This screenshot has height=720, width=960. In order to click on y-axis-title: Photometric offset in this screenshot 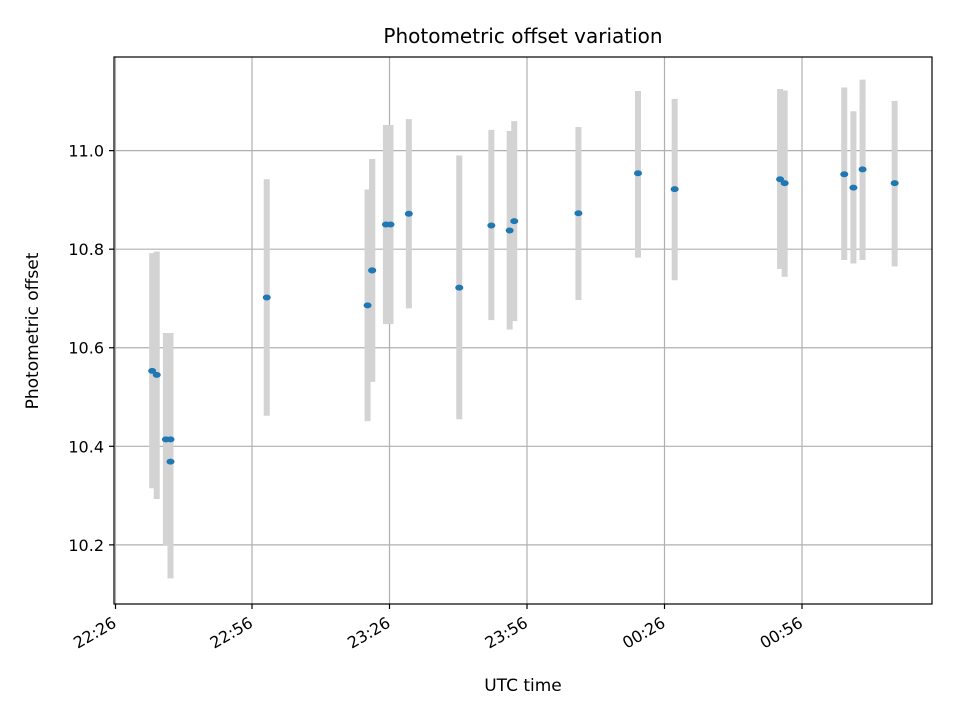, I will do `click(33, 330)`.